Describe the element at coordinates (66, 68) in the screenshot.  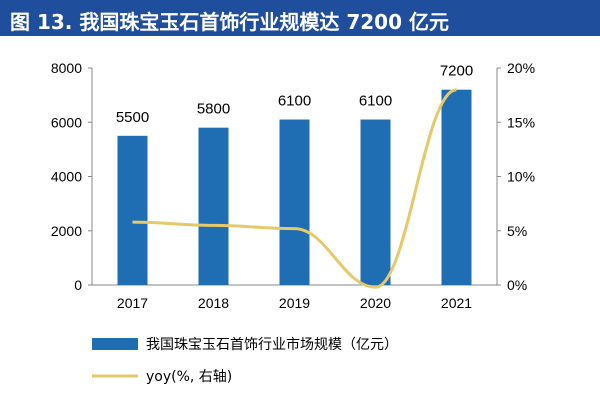
I see `left-tick-label: 8000` at that location.